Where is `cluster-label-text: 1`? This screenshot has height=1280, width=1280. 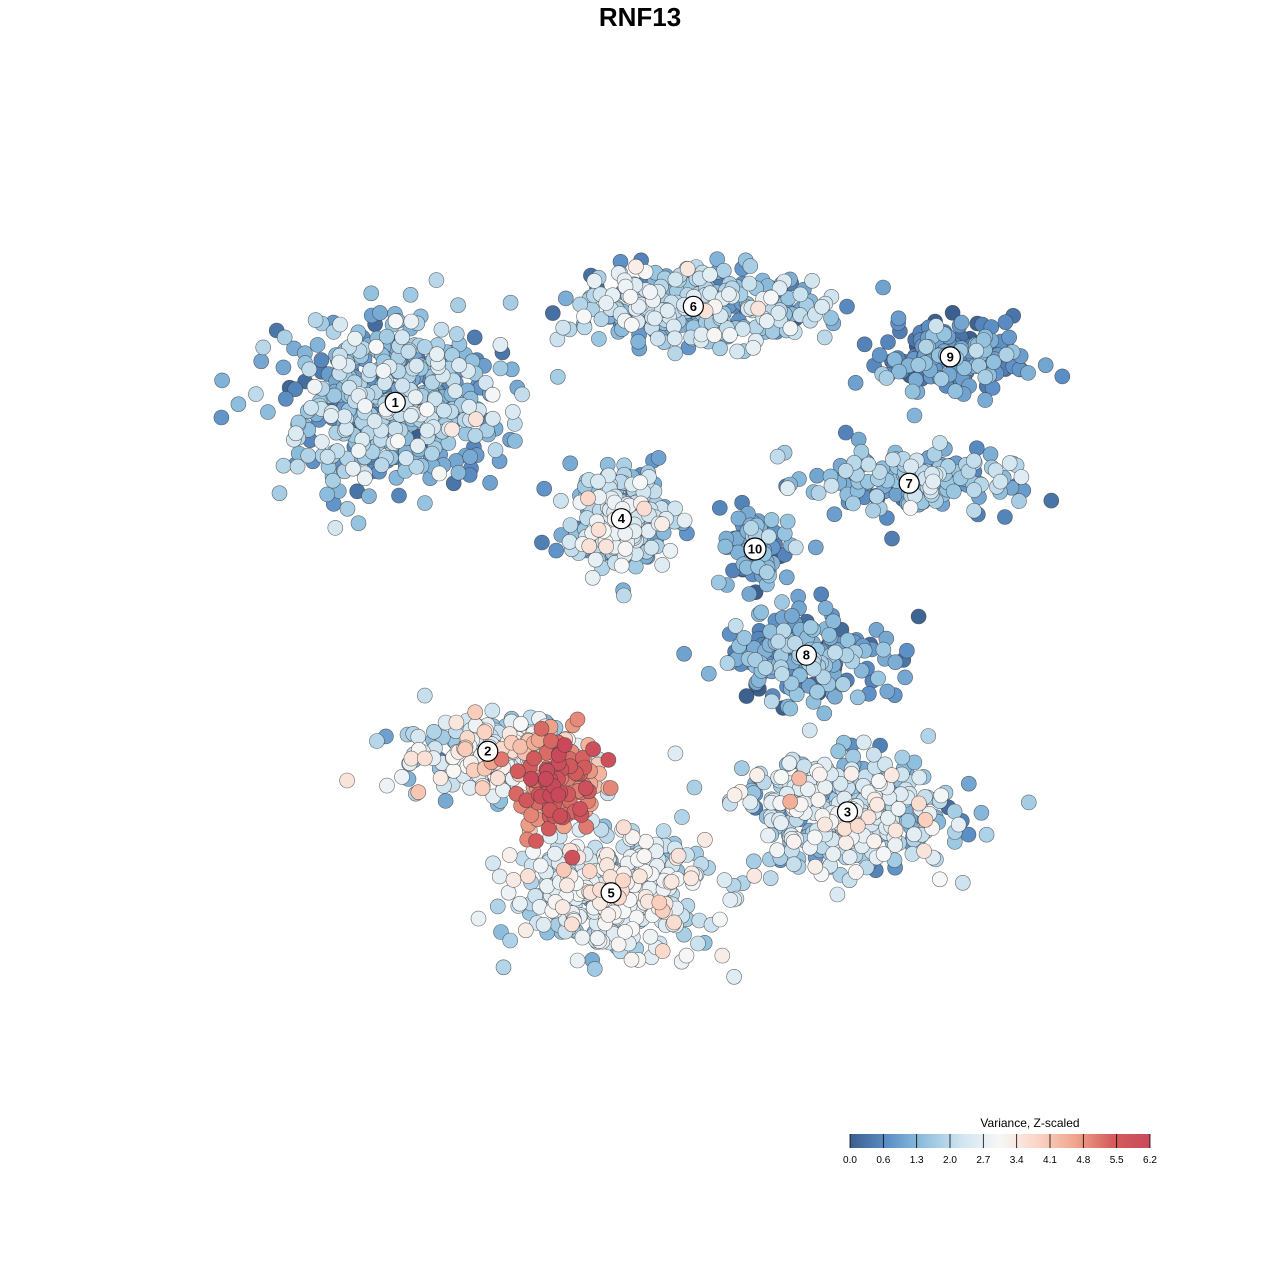 cluster-label-text: 1 is located at coordinates (395, 402).